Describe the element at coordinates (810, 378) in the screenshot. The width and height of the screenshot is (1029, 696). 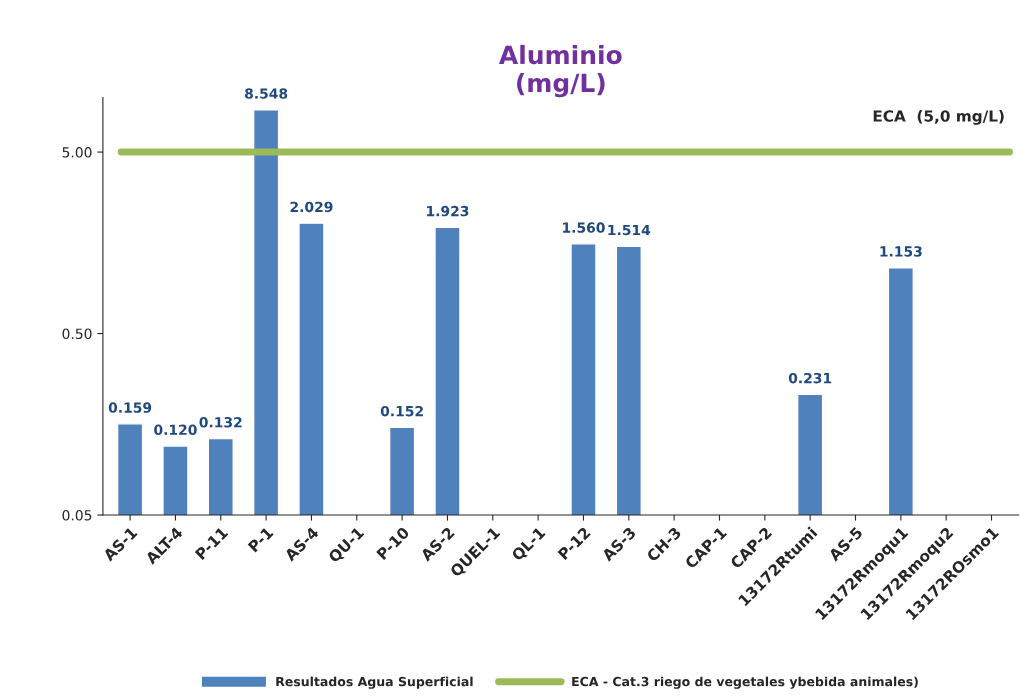
I see `data-label: 0.231` at that location.